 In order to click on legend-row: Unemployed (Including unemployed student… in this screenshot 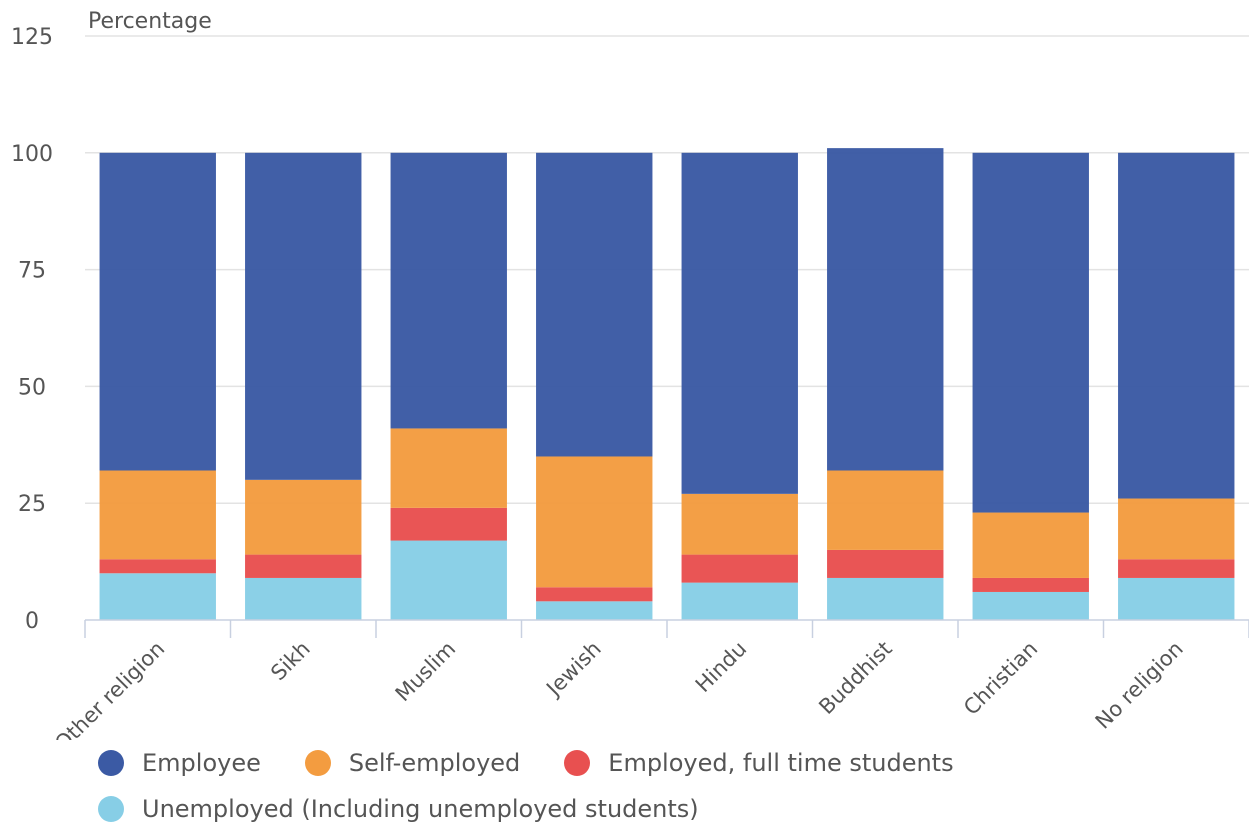, I will do `click(648, 809)`.